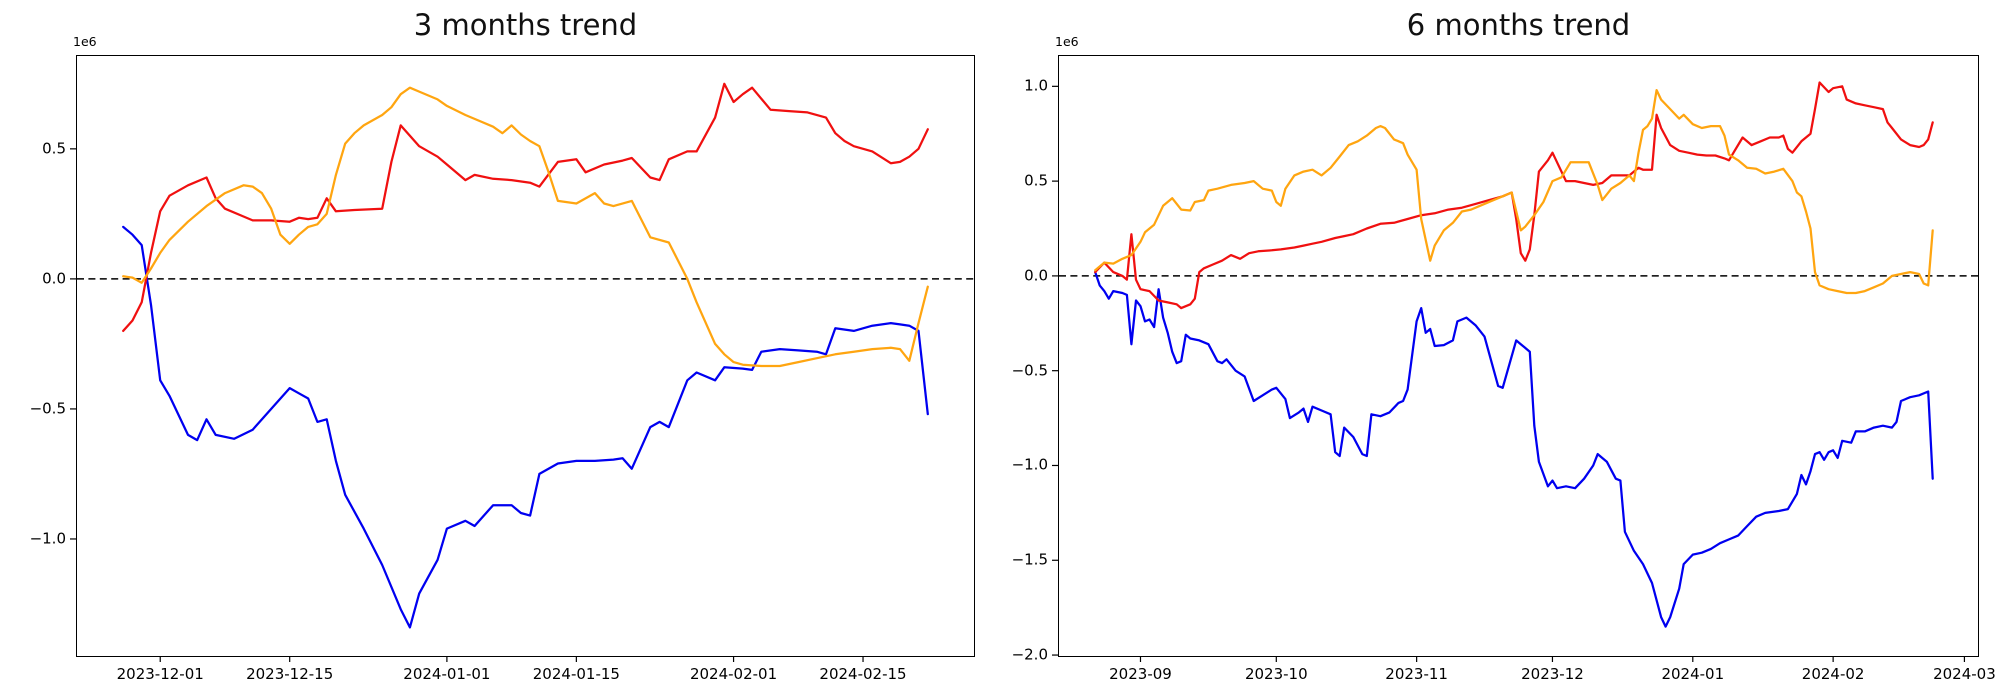 This screenshot has height=700, width=2000. Describe the element at coordinates (1276, 674) in the screenshot. I see `x-tick-label: 2023-10` at that location.